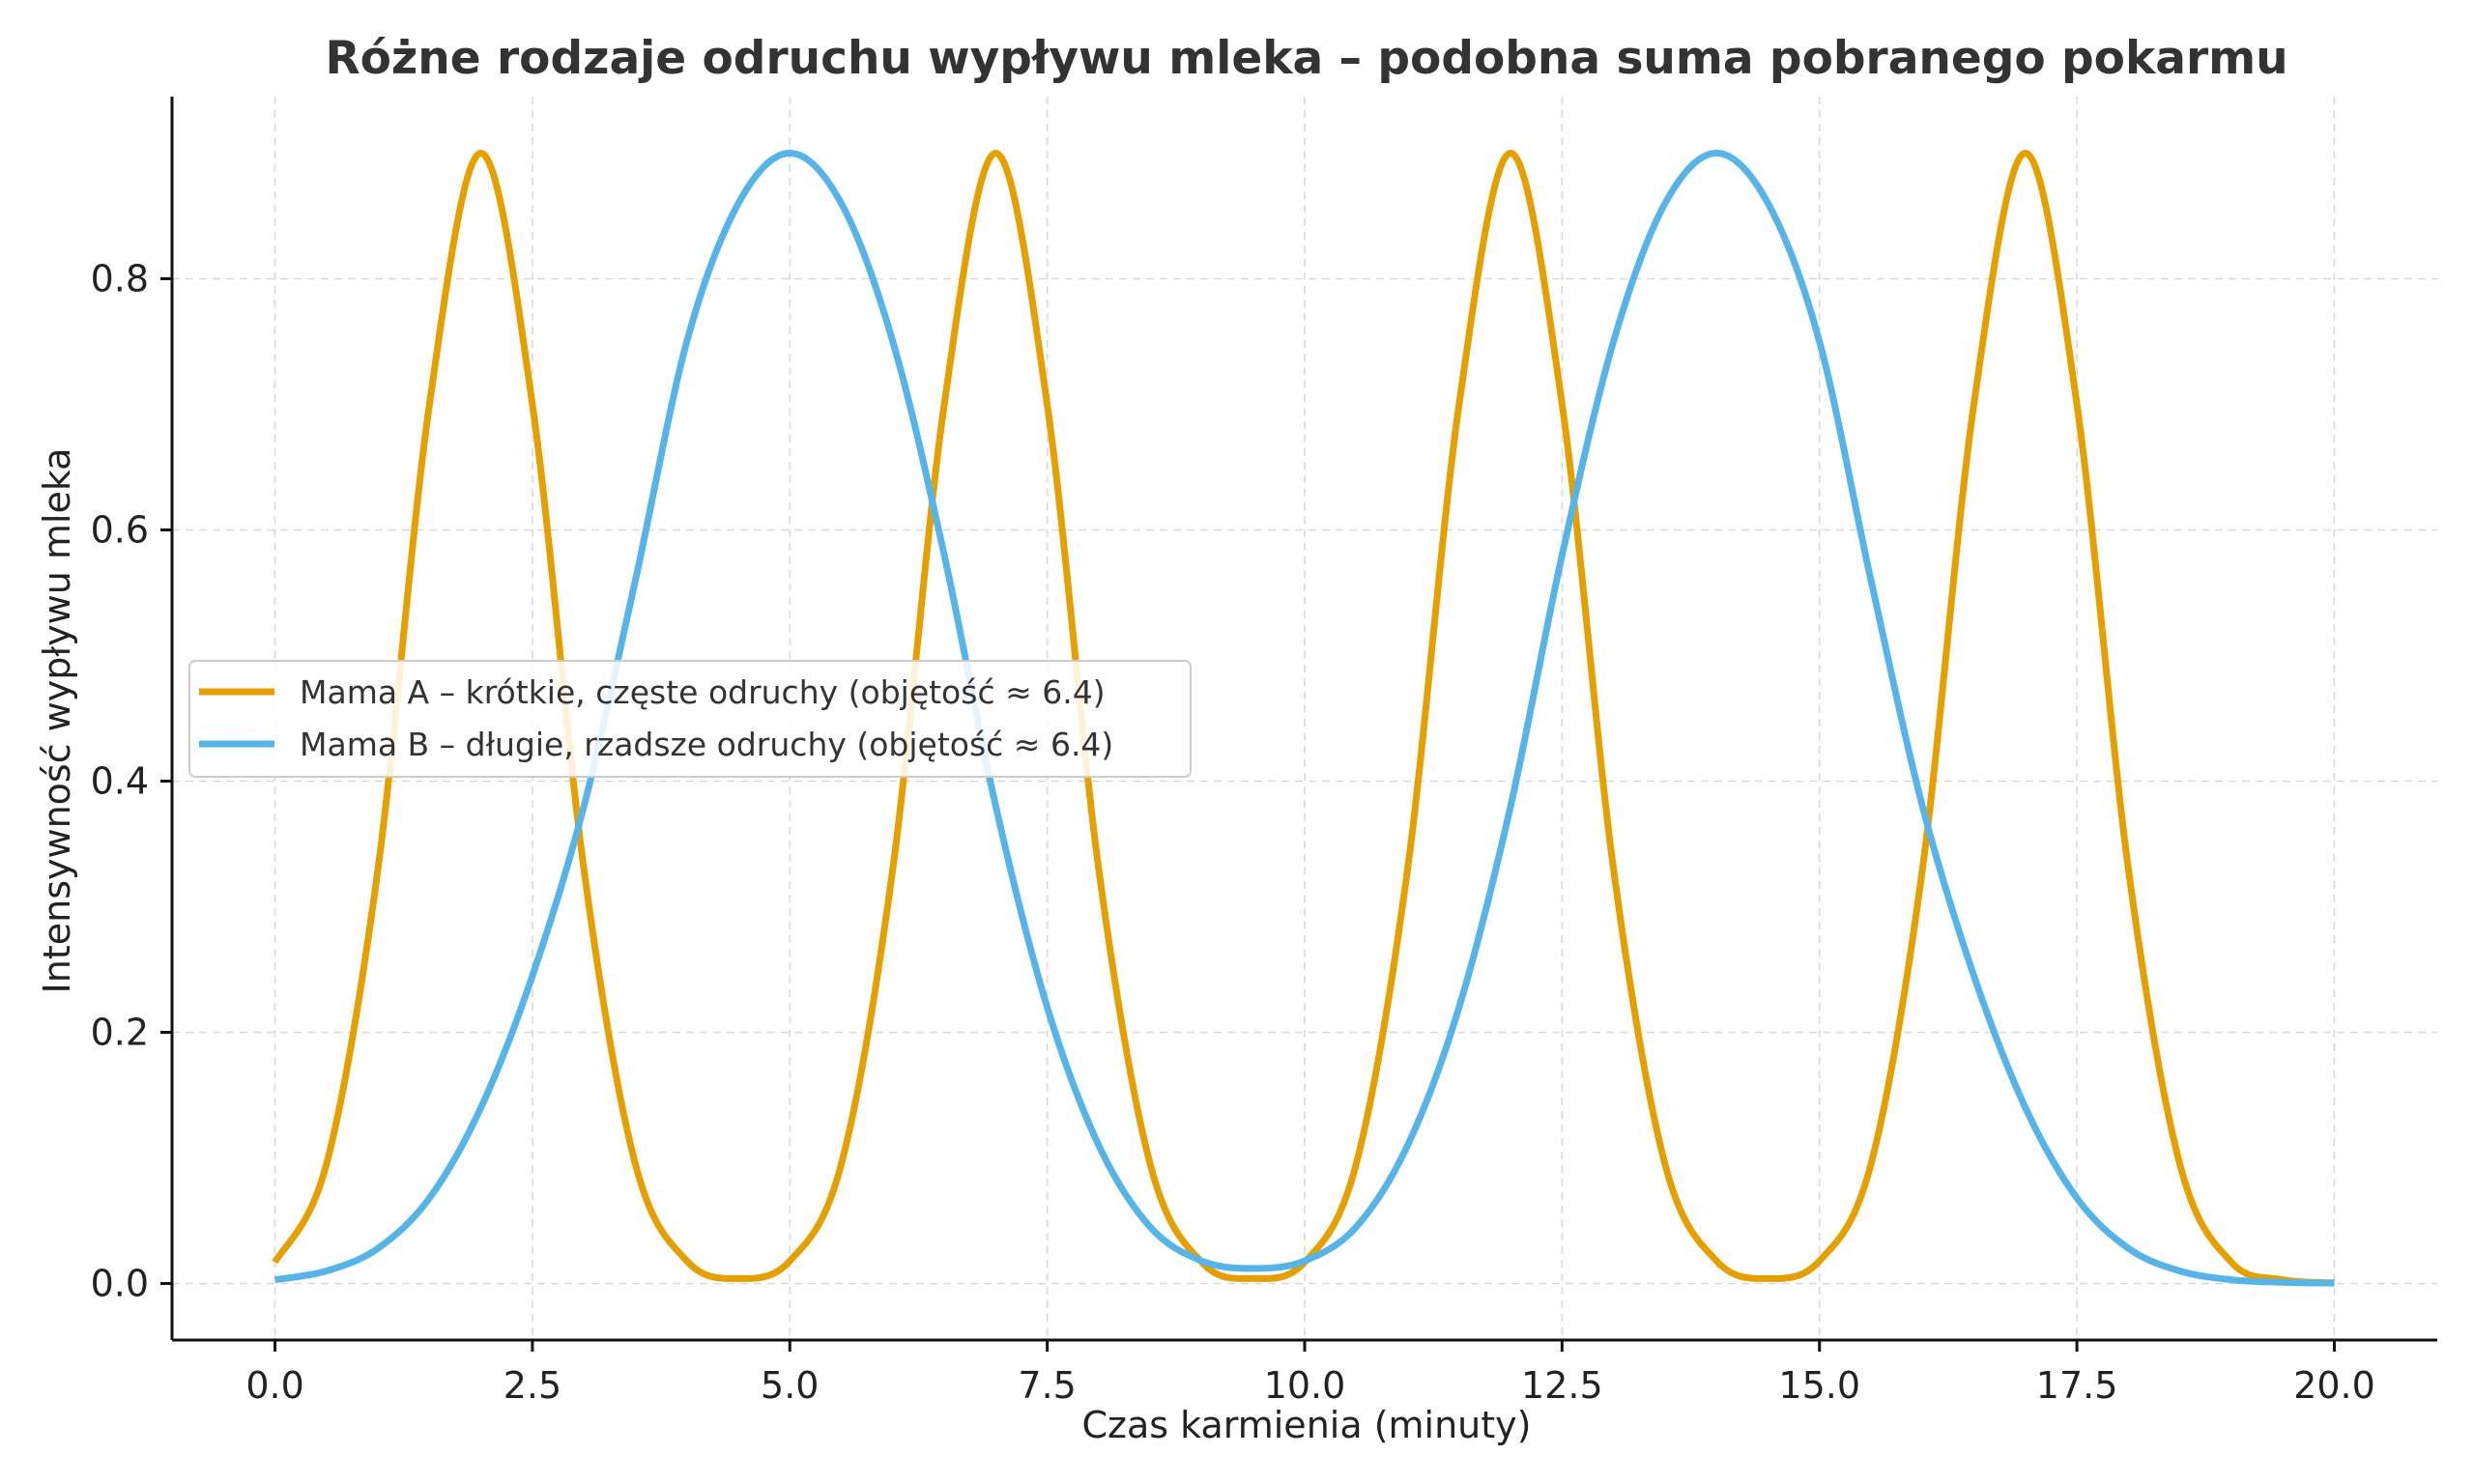  Describe the element at coordinates (2334, 1385) in the screenshot. I see `x-tick-label: 20.0` at that location.